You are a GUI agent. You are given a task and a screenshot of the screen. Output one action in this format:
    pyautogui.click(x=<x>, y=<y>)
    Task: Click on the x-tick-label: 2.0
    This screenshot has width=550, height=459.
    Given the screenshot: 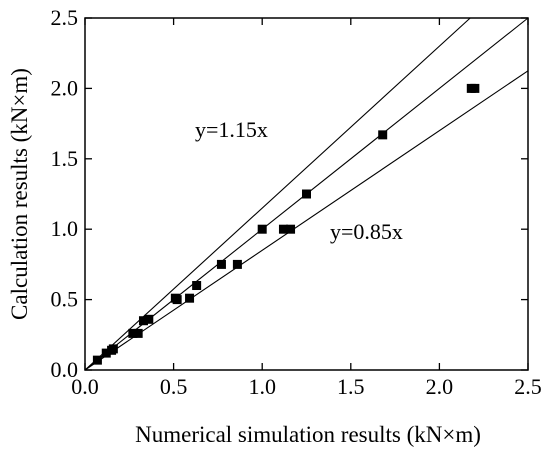 What is the action you would take?
    pyautogui.click(x=440, y=386)
    